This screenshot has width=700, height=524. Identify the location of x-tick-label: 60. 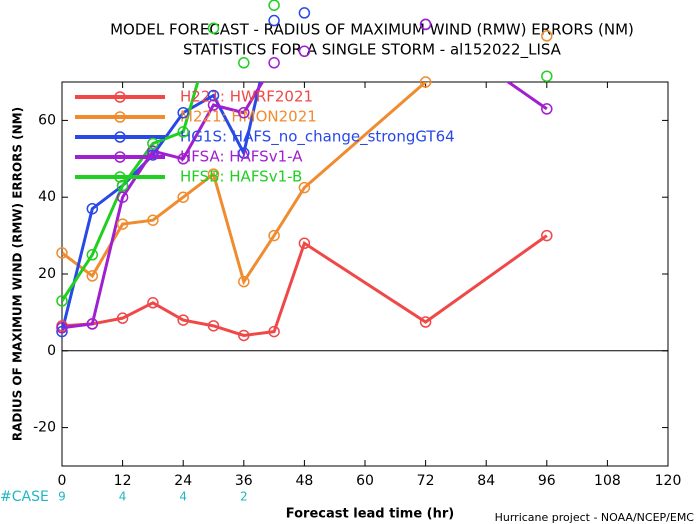
(365, 481).